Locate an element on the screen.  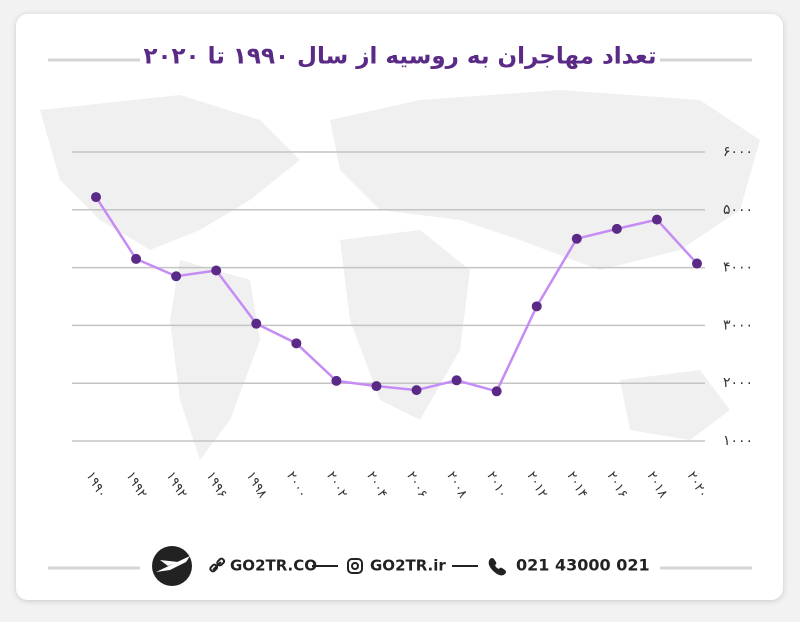
y-tick-label: ۶۰۰۰ is located at coordinates (738, 152).